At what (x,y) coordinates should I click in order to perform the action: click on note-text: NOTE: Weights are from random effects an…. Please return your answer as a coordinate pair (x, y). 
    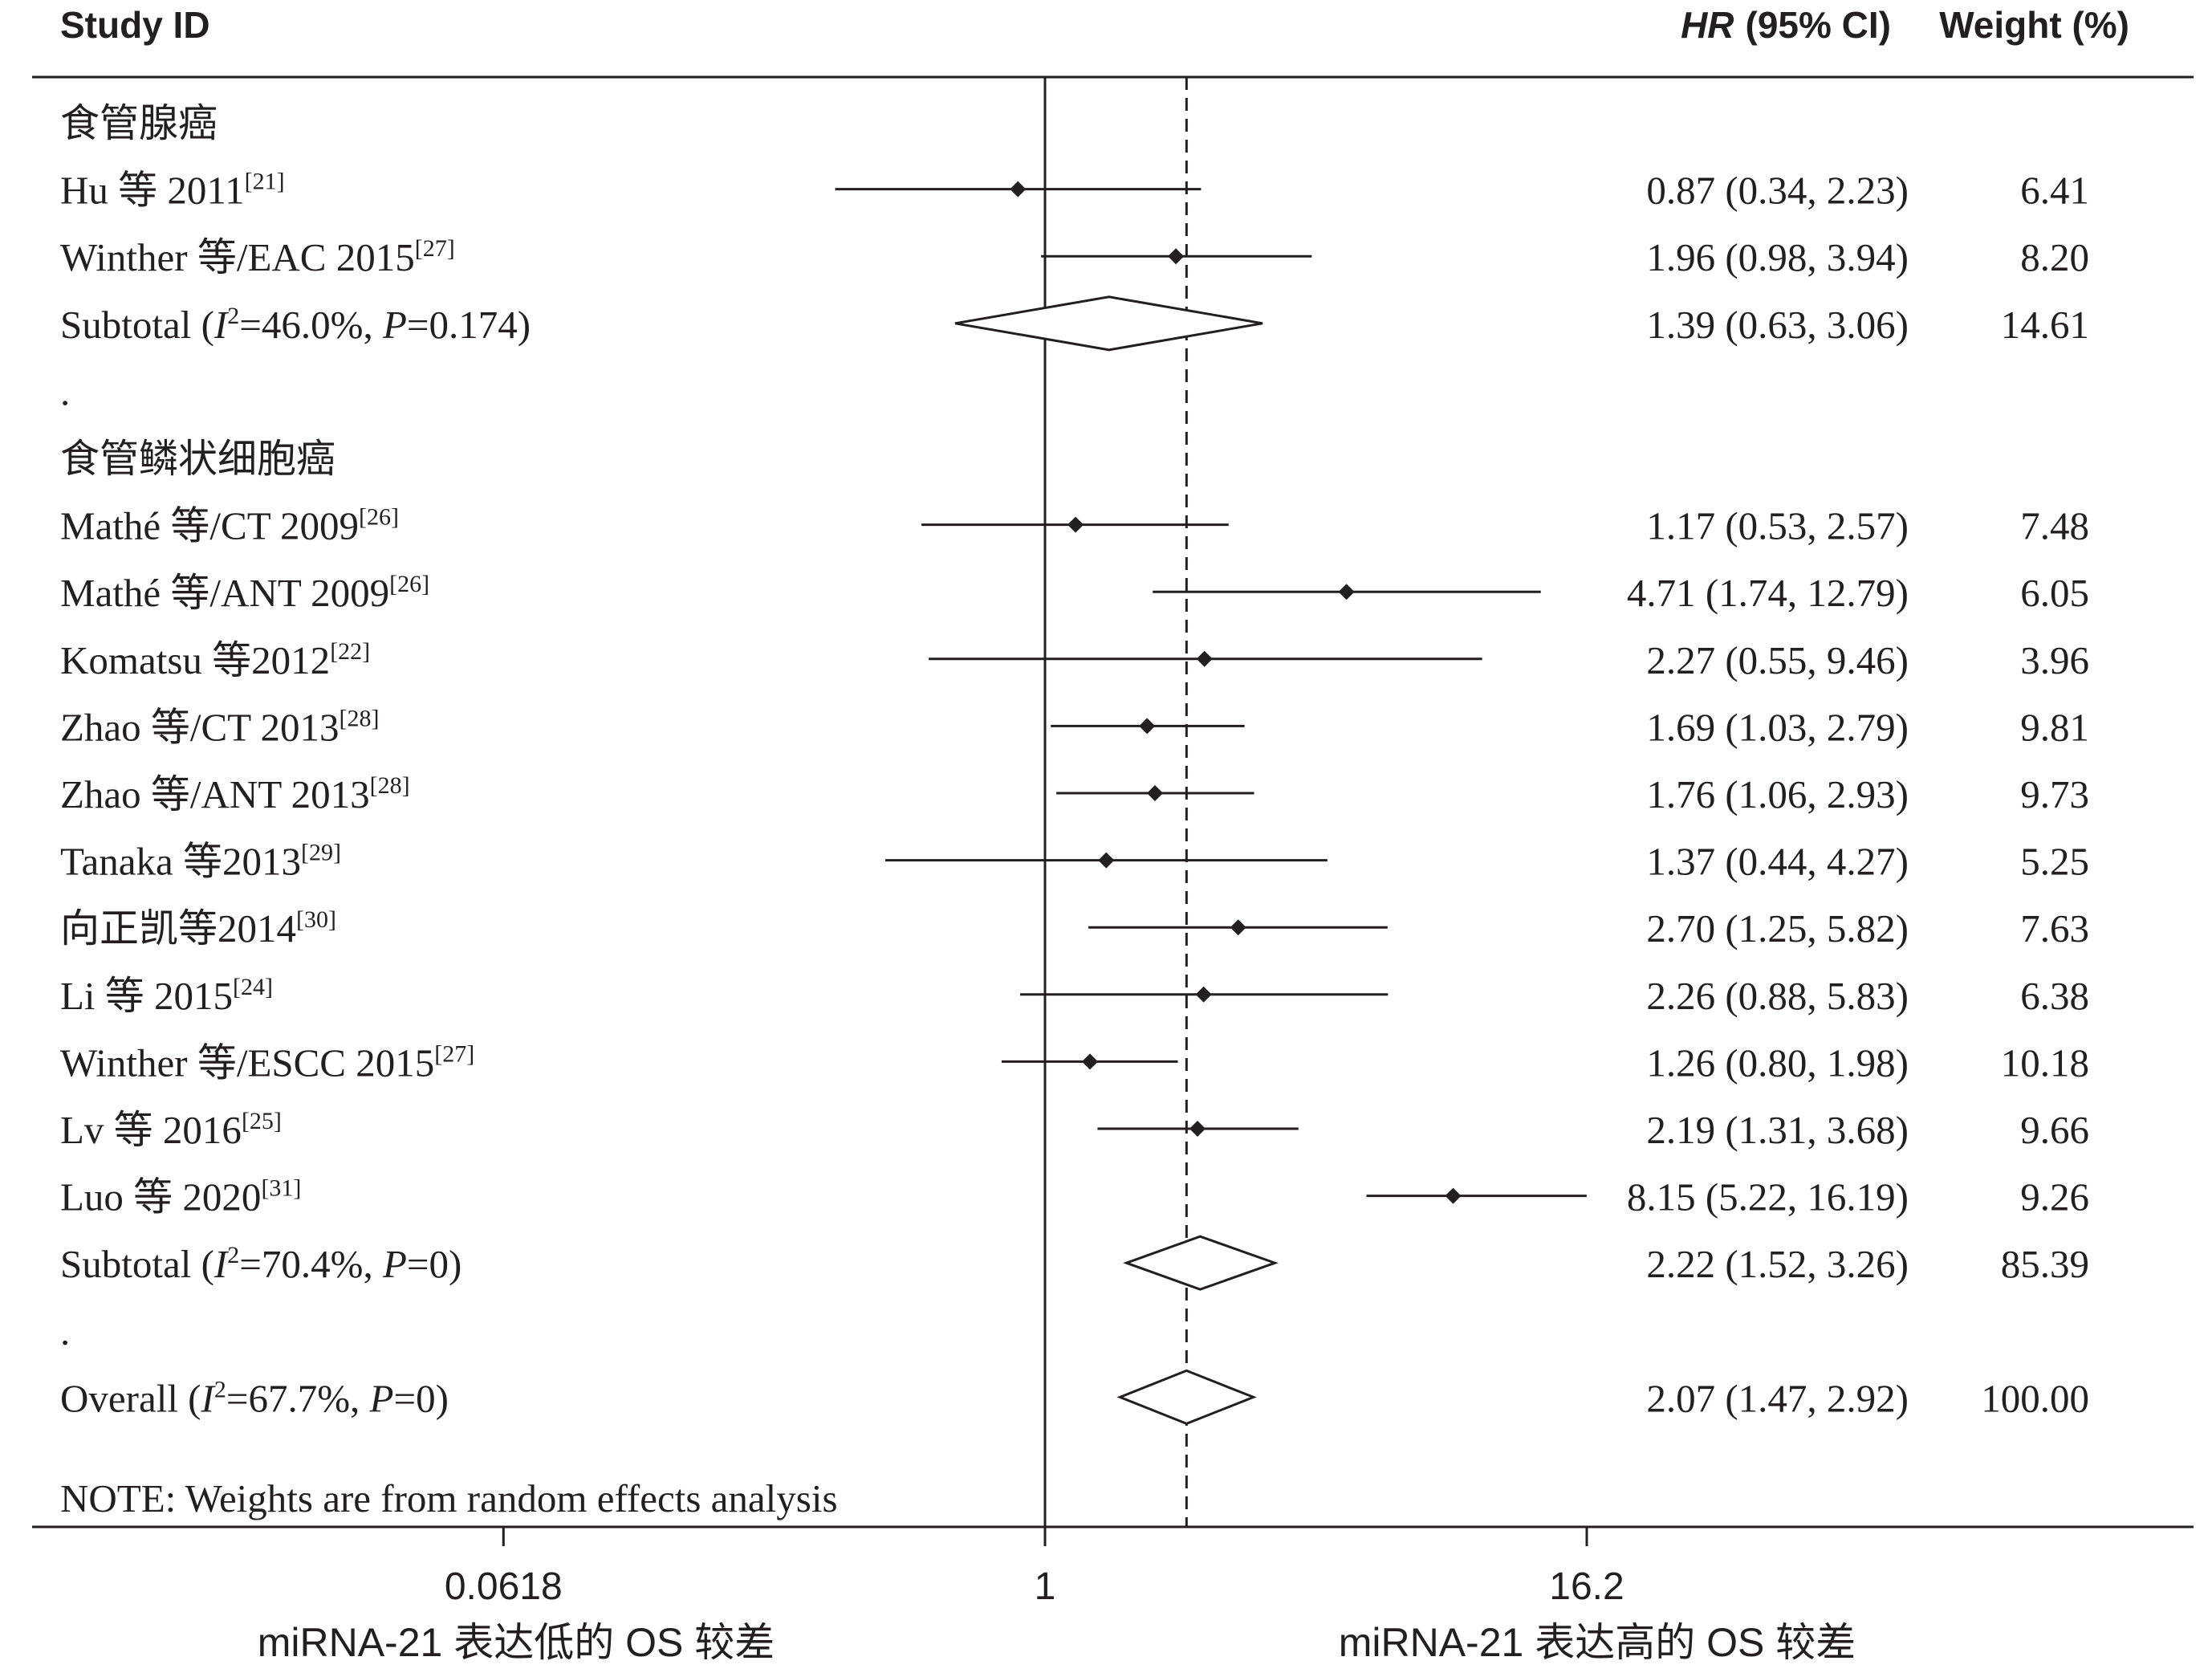
    Looking at the image, I should click on (449, 1498).